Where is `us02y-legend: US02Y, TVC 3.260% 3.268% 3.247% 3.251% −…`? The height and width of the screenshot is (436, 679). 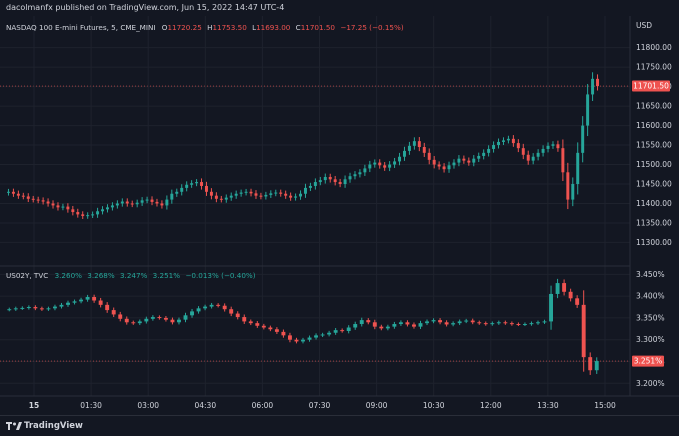
us02y-legend: US02Y, TVC 3.260% 3.268% 3.247% 3.251% −… is located at coordinates (131, 275).